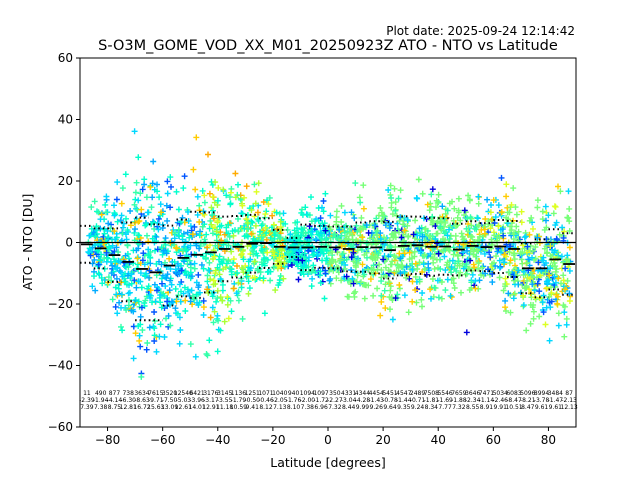  I want to click on bin-std-label: 12.13, so click(569, 407).